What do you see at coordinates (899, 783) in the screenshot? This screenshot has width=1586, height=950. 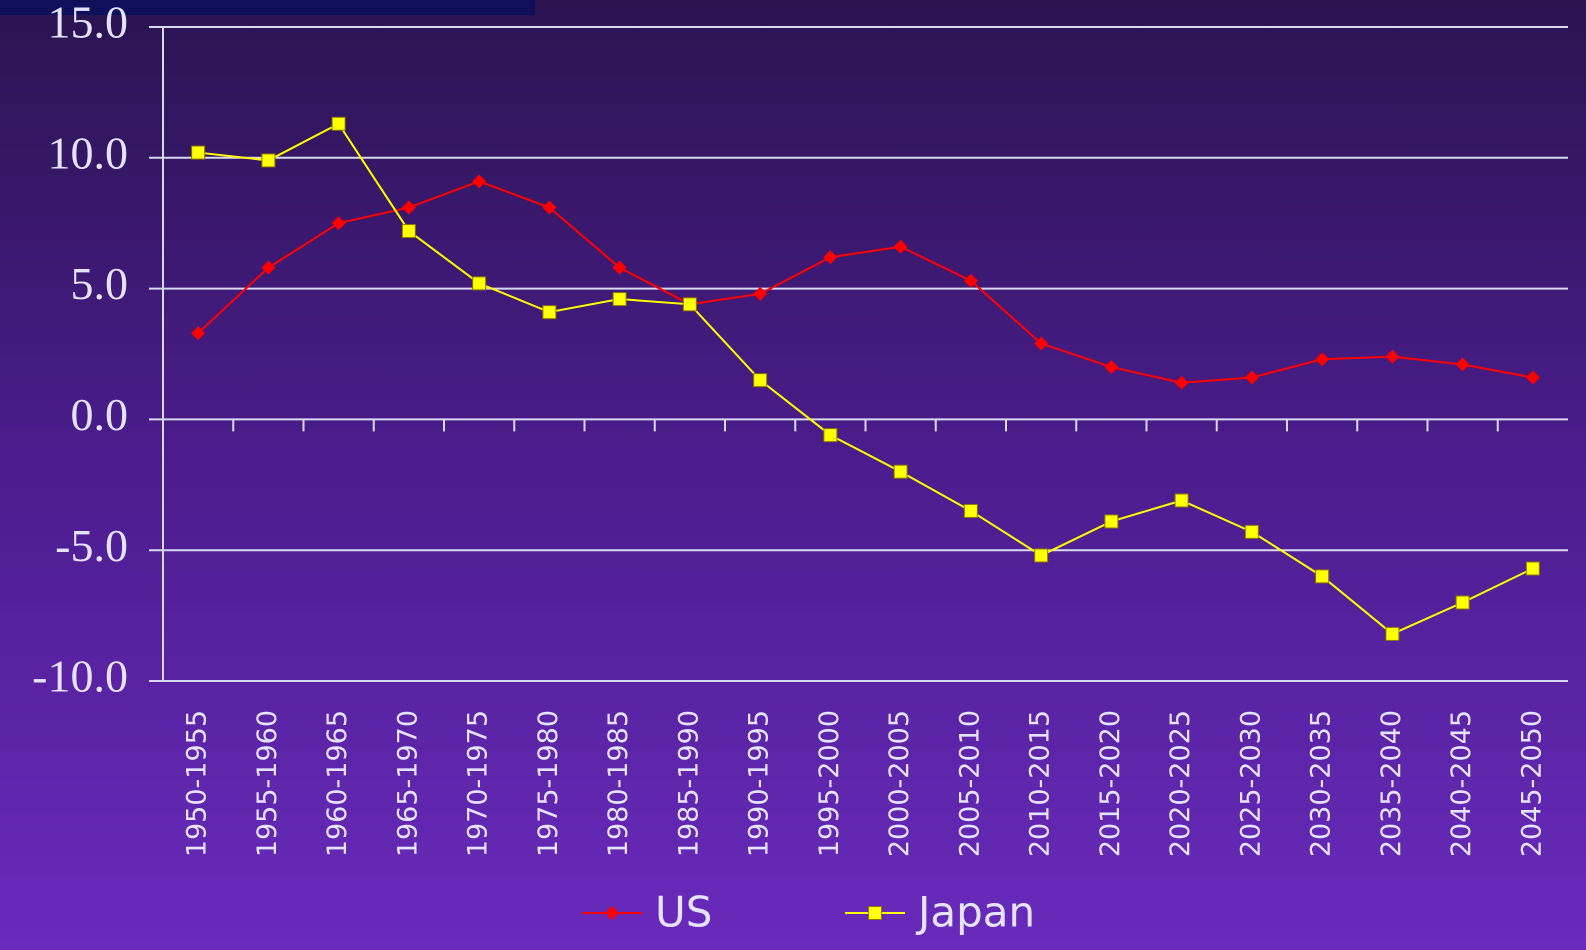 I see `x-tick-label: 2000-2005` at bounding box center [899, 783].